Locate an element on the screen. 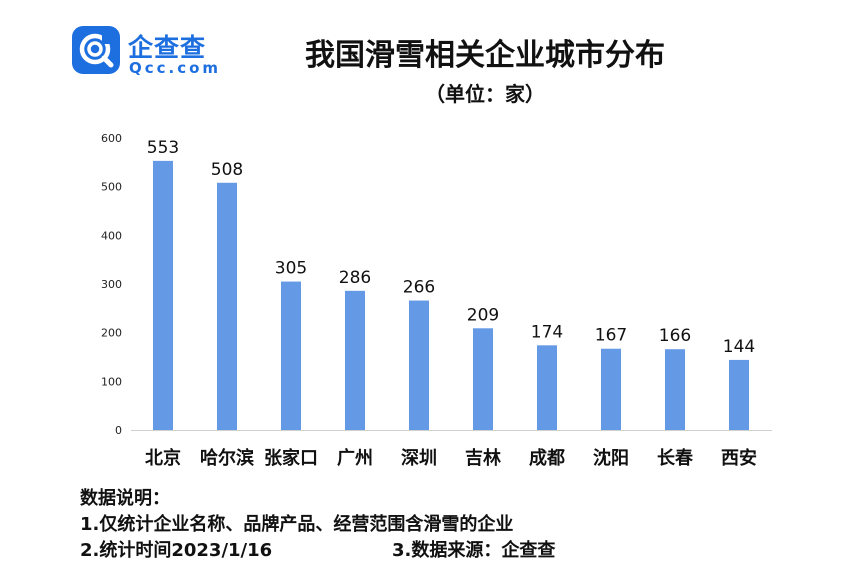 The image size is (848, 581). qcc-logo-icon is located at coordinates (96, 50).